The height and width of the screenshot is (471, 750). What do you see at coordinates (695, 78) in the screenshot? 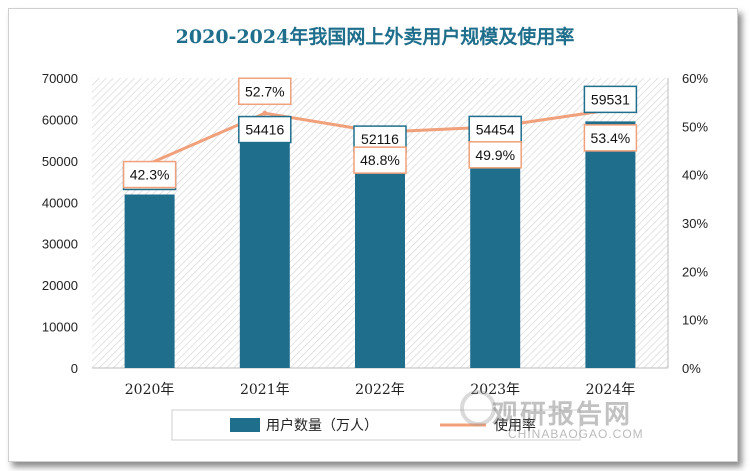
I see `y-right-tick-label: 60%` at bounding box center [695, 78].